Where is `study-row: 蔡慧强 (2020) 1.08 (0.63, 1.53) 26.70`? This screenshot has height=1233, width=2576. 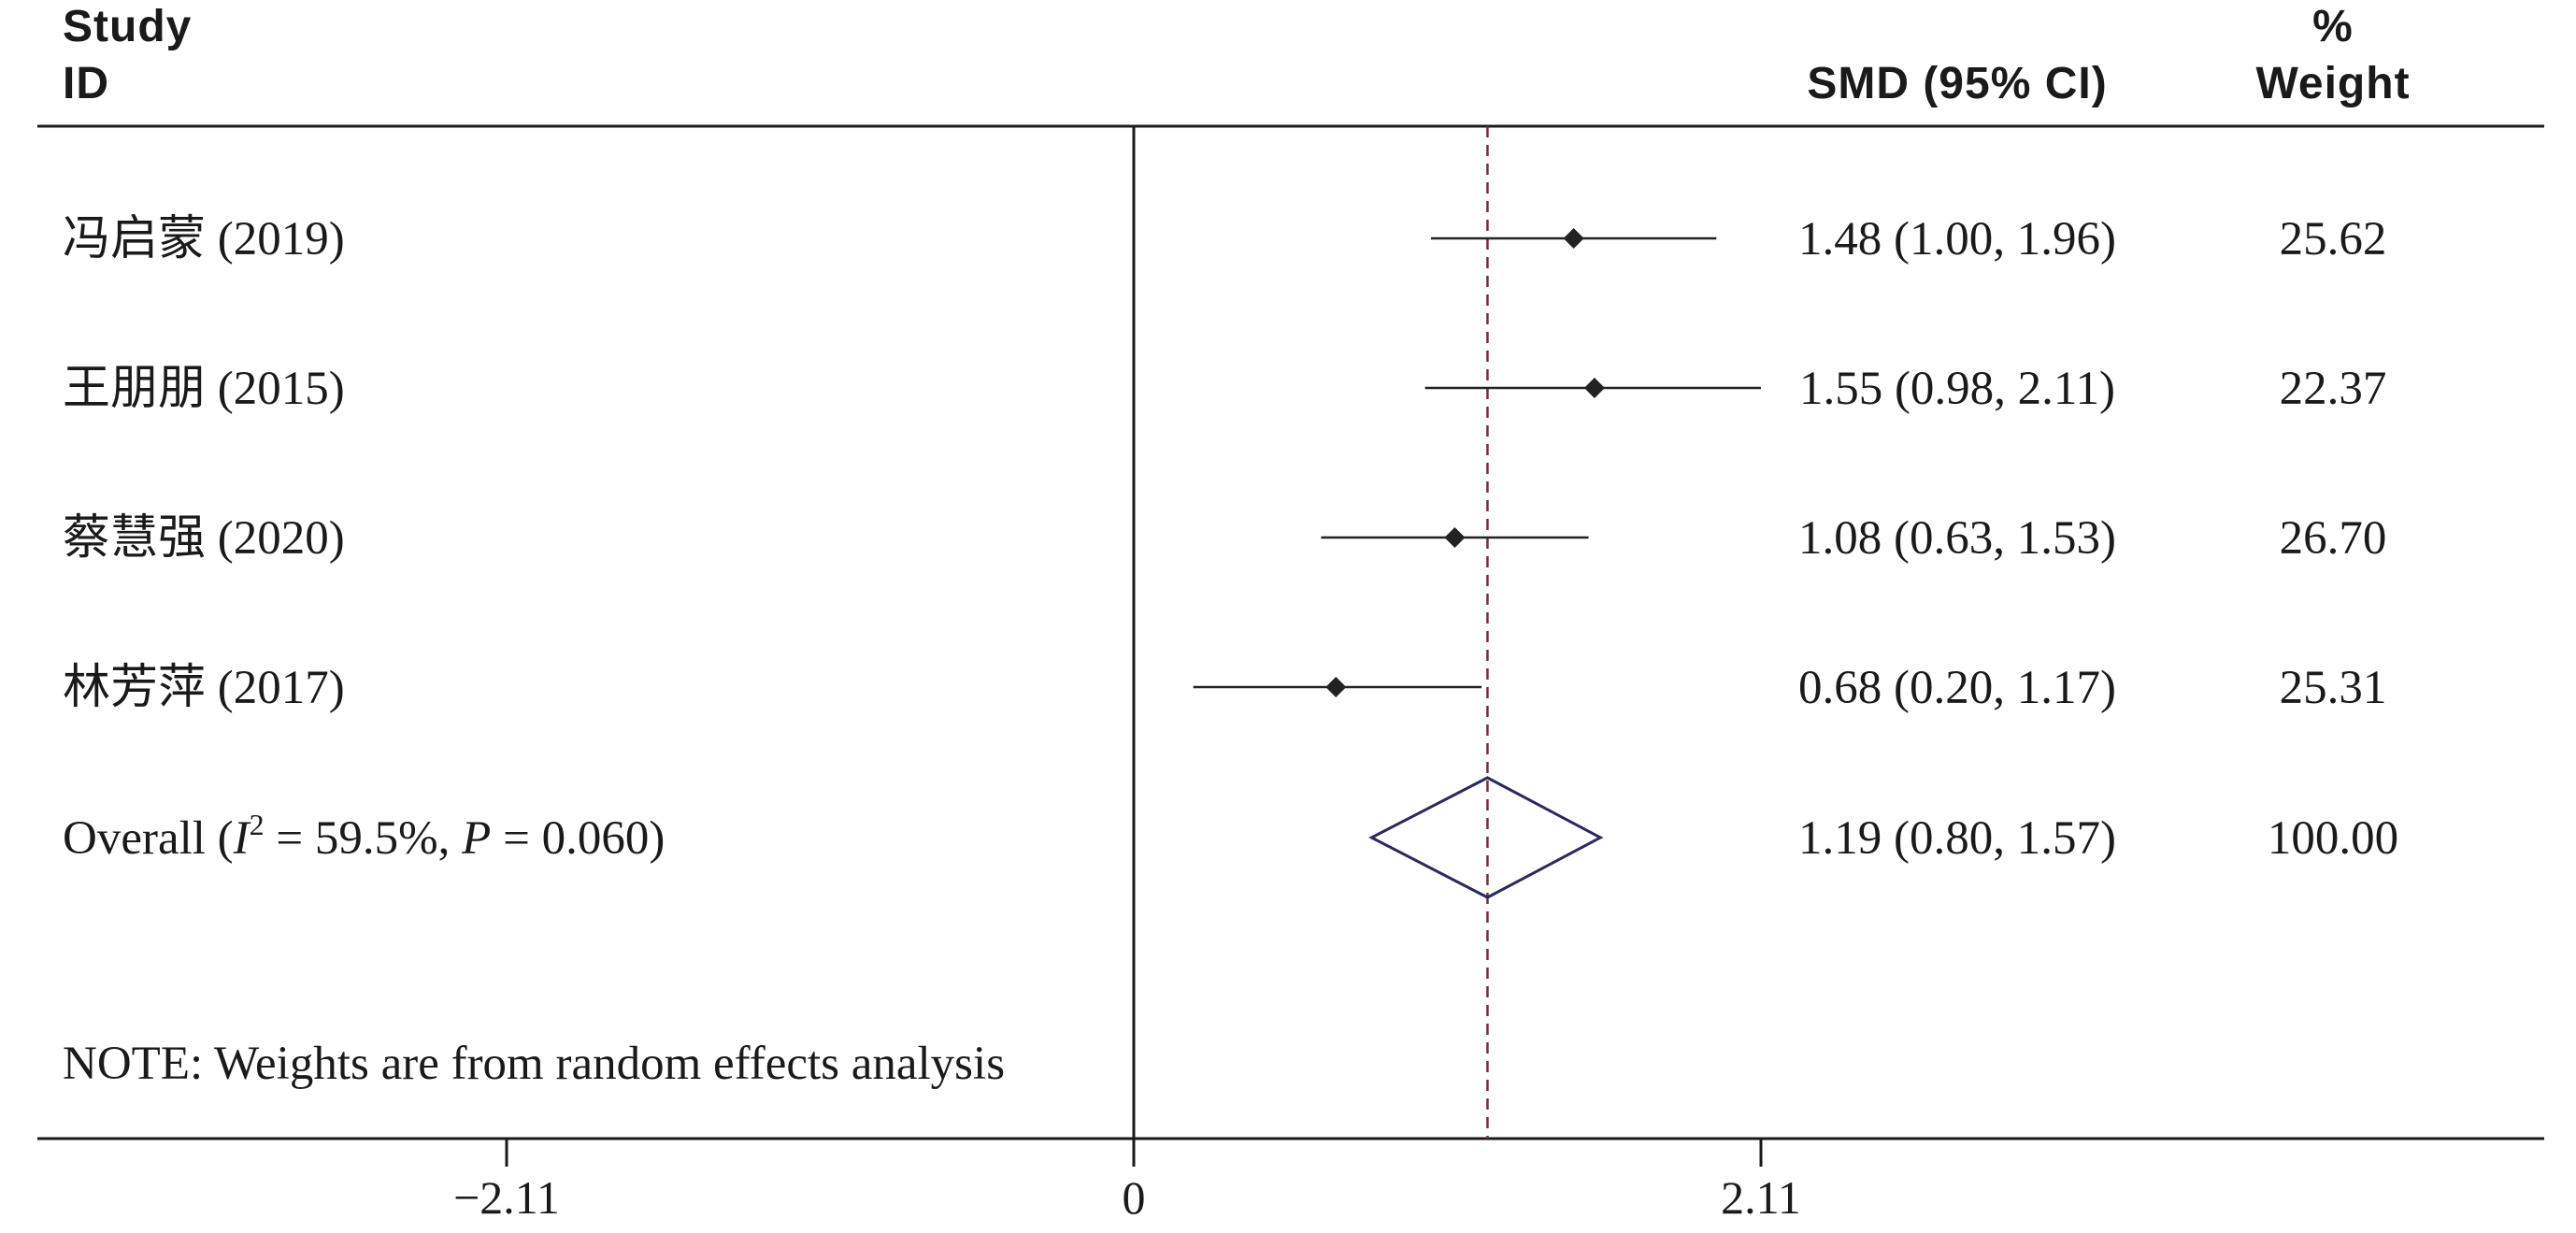 study-row: 蔡慧强 (2020) 1.08 (0.63, 1.53) 26.70 is located at coordinates (1224, 538).